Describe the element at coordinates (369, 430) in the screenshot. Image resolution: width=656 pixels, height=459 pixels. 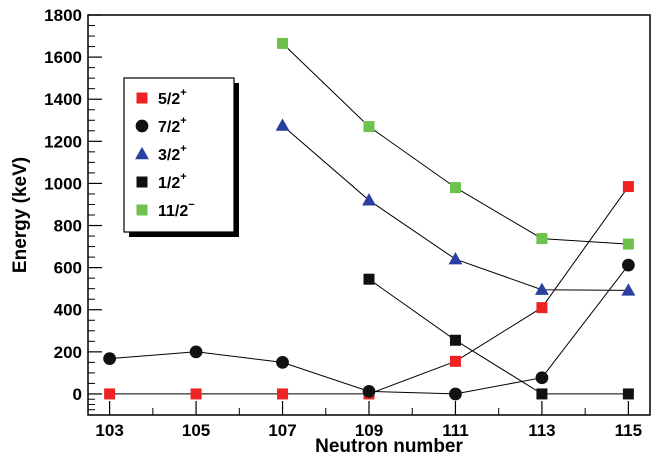
I see `x-tick-label: 109` at that location.